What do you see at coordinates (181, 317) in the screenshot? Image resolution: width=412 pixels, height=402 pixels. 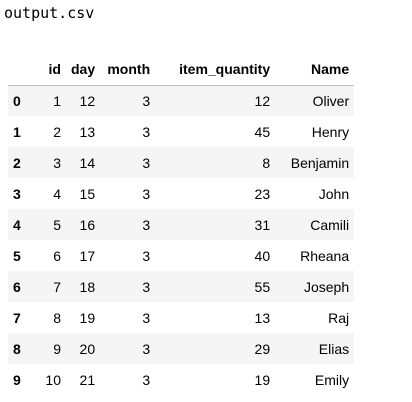 I see `table-row: 7 8 19 3 13 Raj` at bounding box center [181, 317].